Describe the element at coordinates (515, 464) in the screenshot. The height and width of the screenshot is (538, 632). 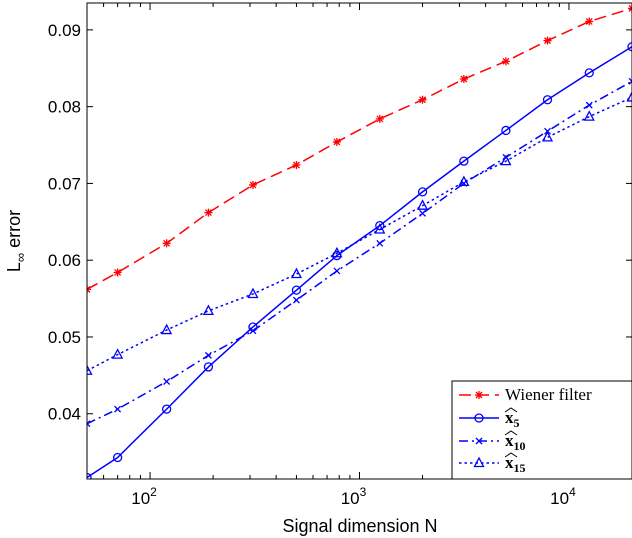
I see `legend-label: x15` at that location.